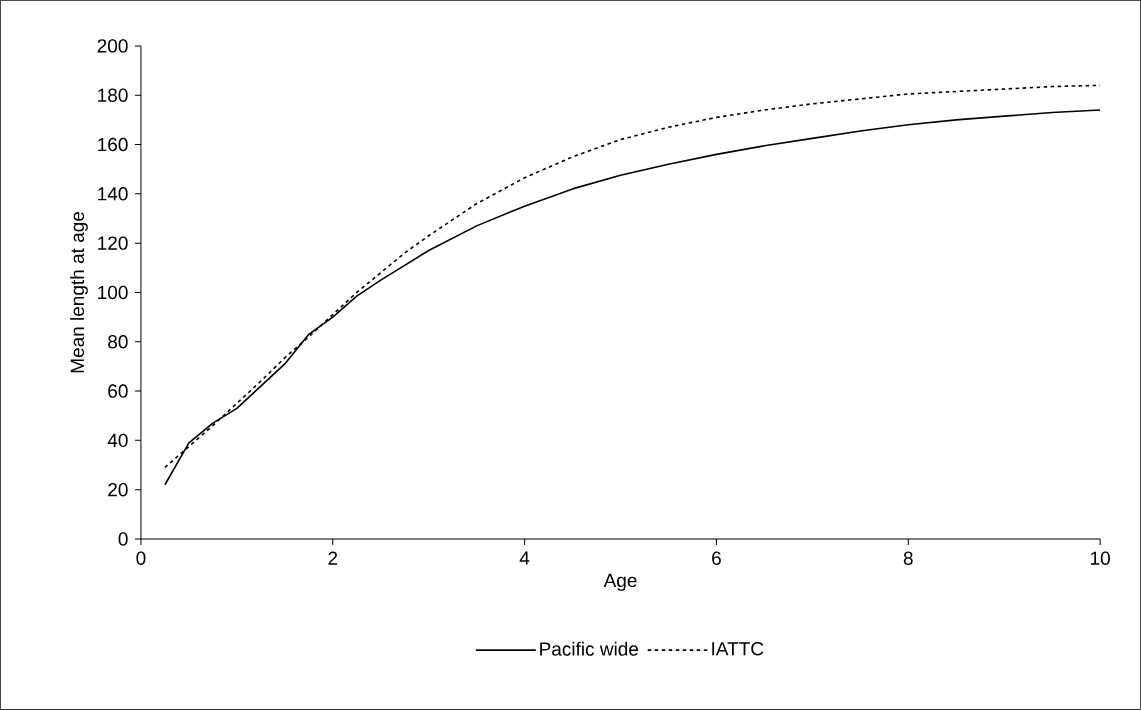 This screenshot has width=1141, height=710. Describe the element at coordinates (524, 558) in the screenshot. I see `x-tick-label: 4` at that location.